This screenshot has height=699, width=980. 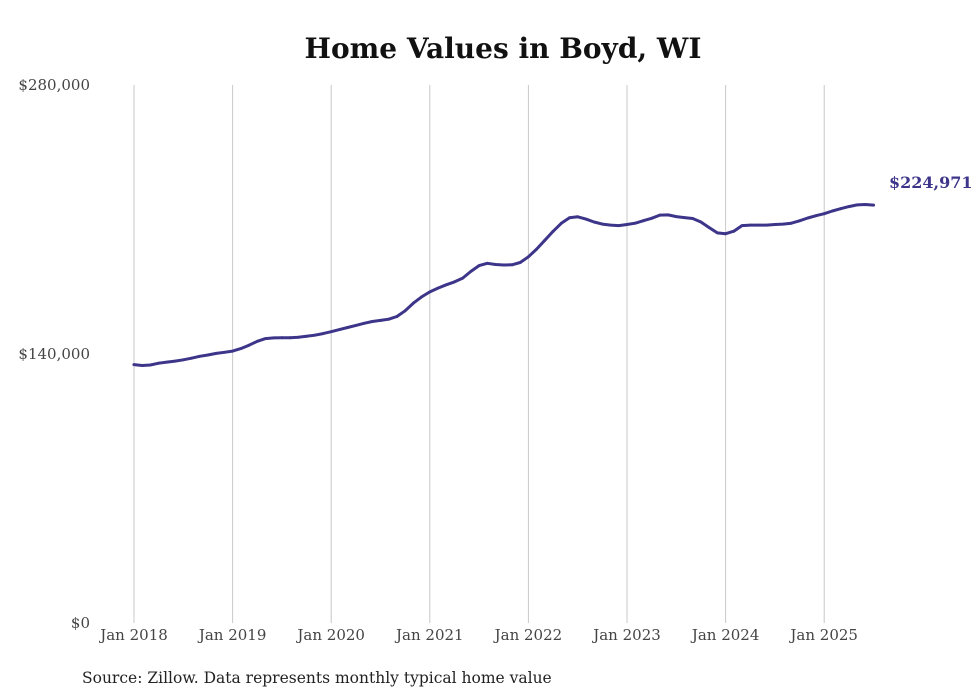 What do you see at coordinates (528, 635) in the screenshot?
I see `x-tick-label: Jan 2022` at bounding box center [528, 635].